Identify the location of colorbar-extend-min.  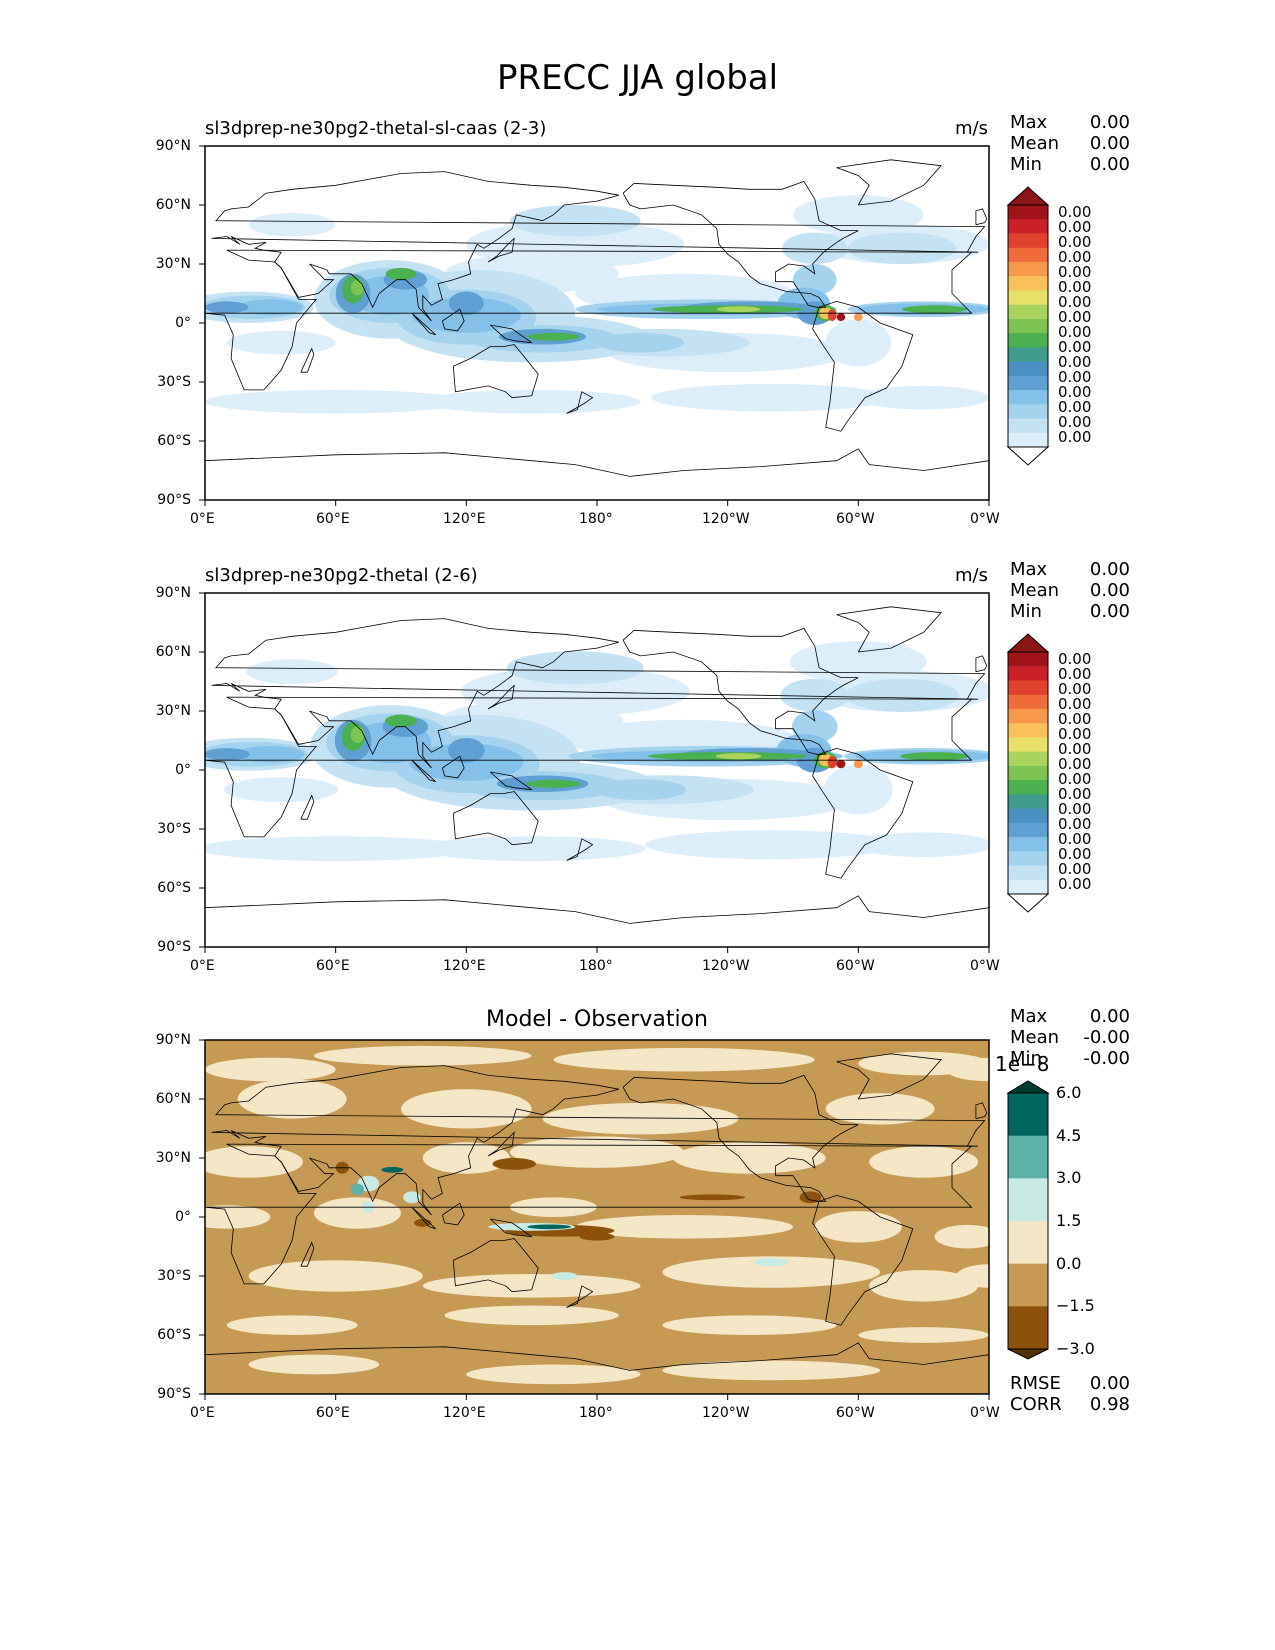
(1028, 456).